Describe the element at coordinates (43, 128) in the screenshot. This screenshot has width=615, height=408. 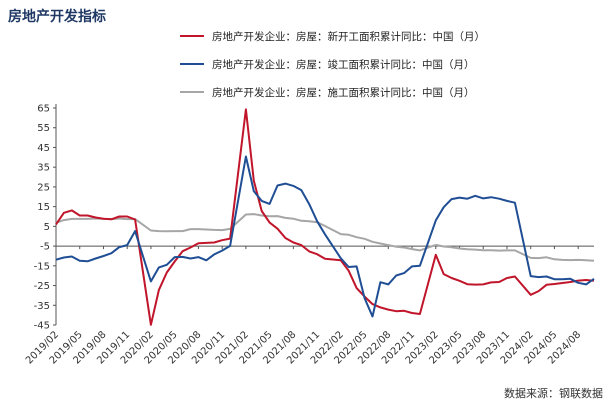
I see `y-tick-label: 55` at that location.